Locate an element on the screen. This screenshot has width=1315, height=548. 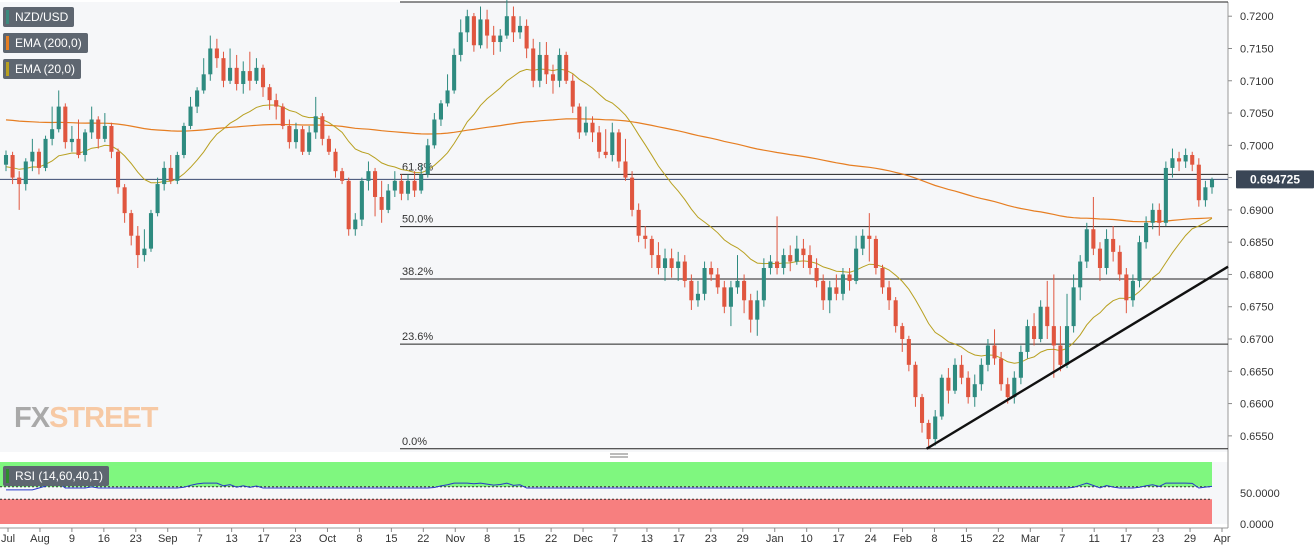
x-tick-label: 8 is located at coordinates (934, 539).